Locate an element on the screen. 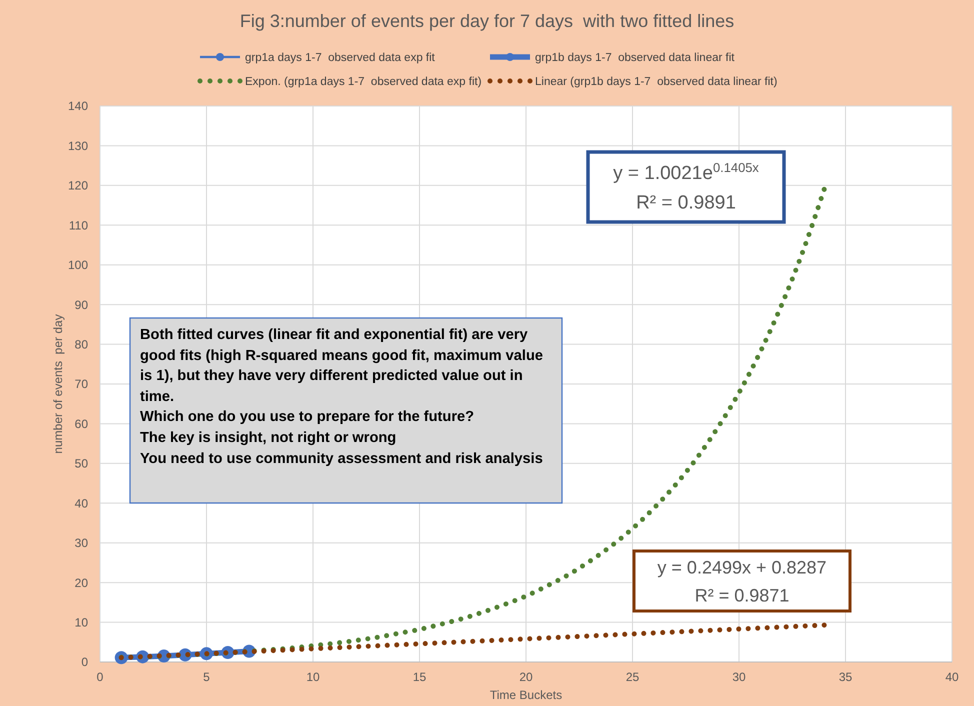 This screenshot has height=706, width=974. y-tick-label: 30 is located at coordinates (81, 543).